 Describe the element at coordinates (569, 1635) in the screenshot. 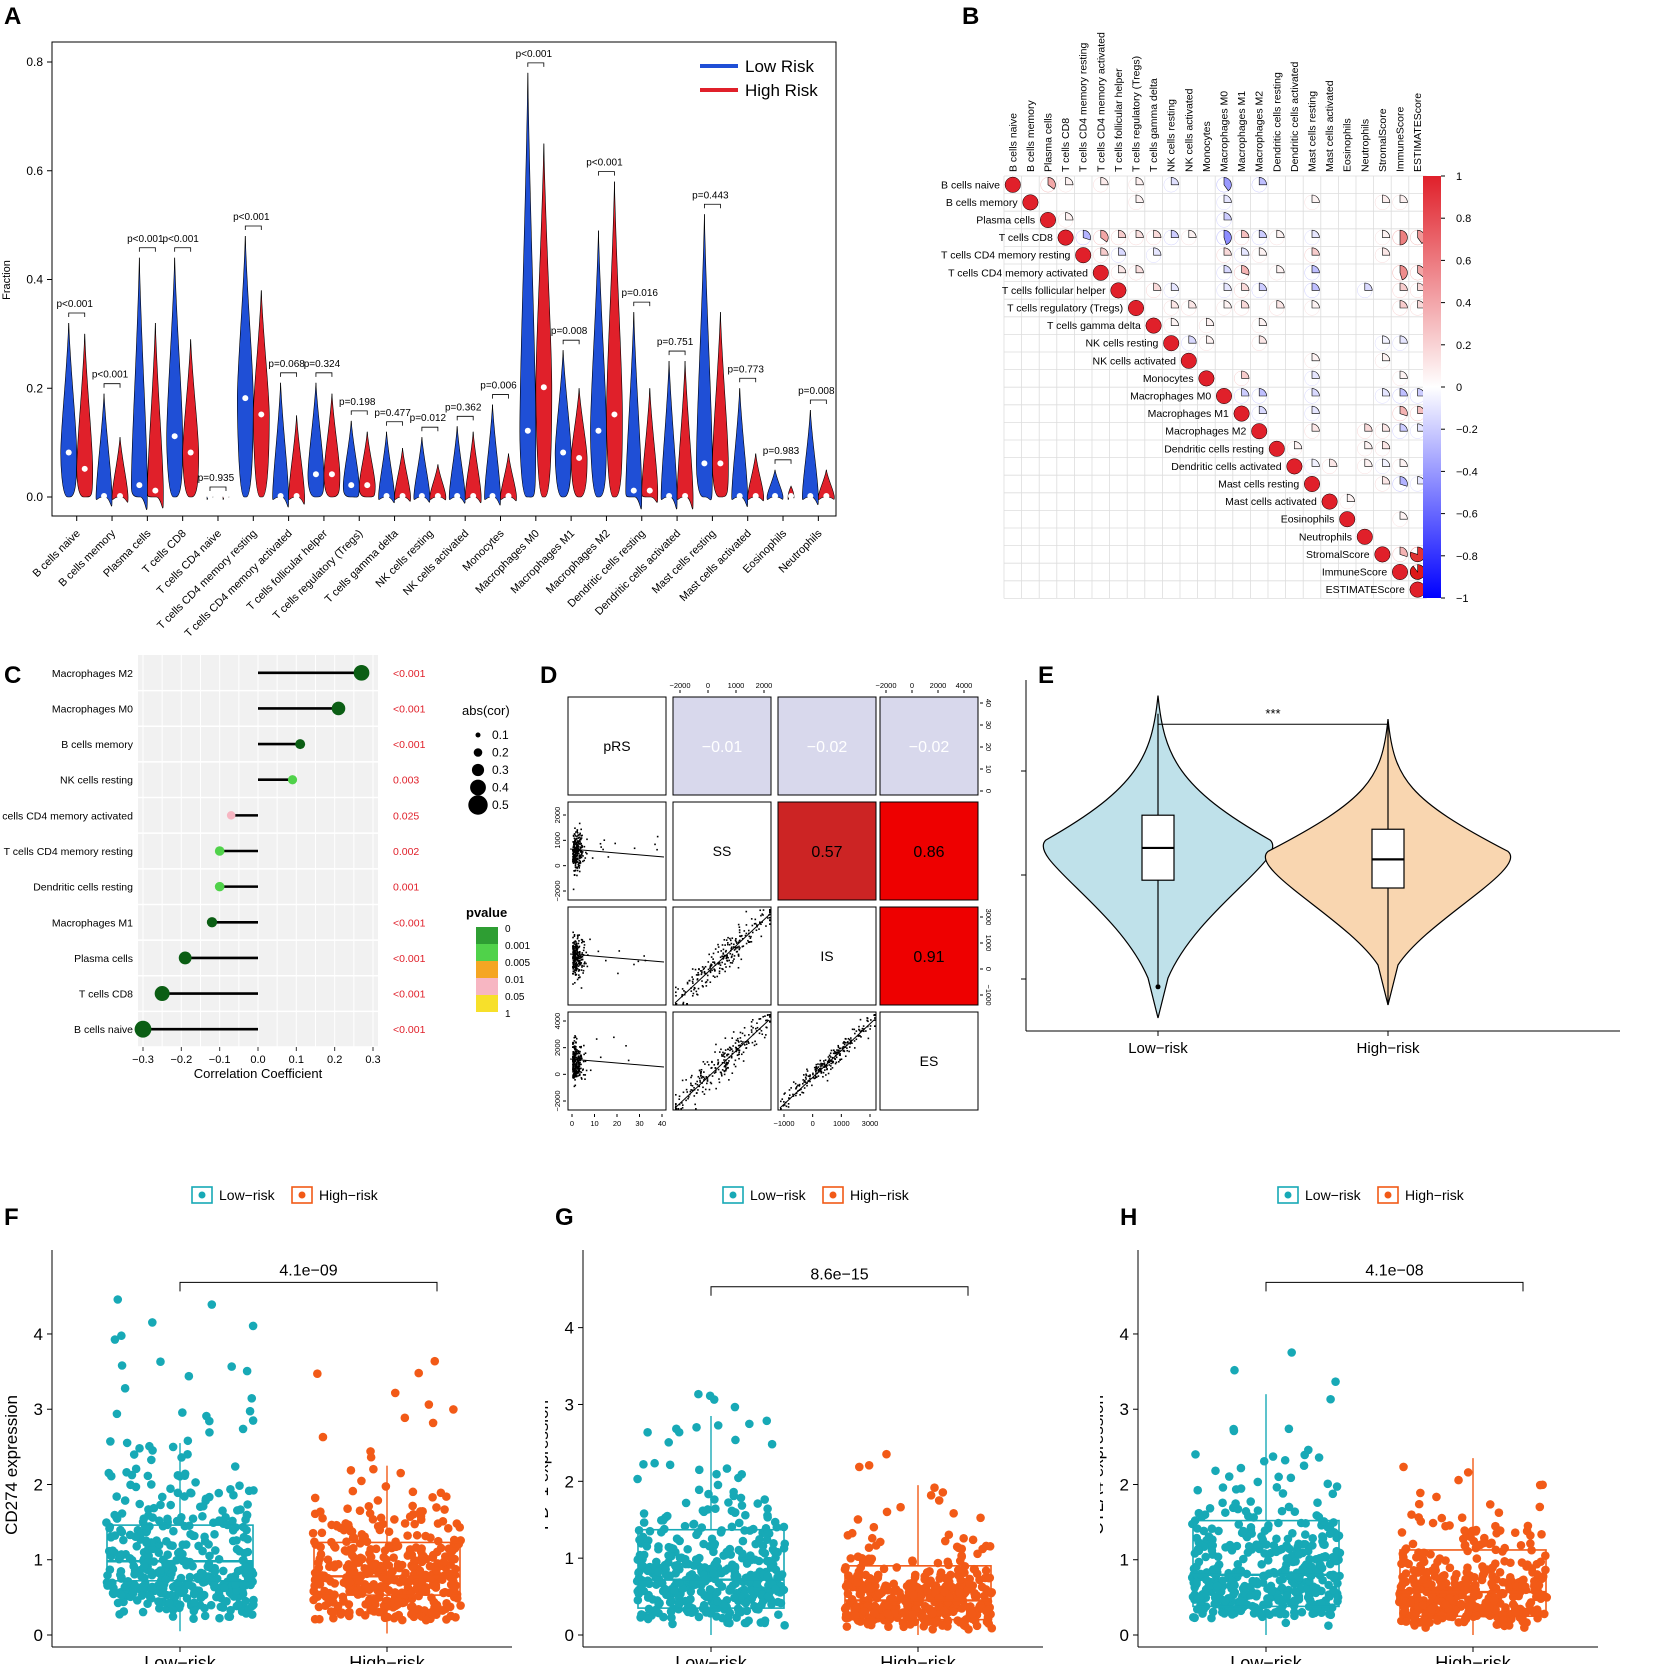

I see `y-tick-label: 0` at that location.